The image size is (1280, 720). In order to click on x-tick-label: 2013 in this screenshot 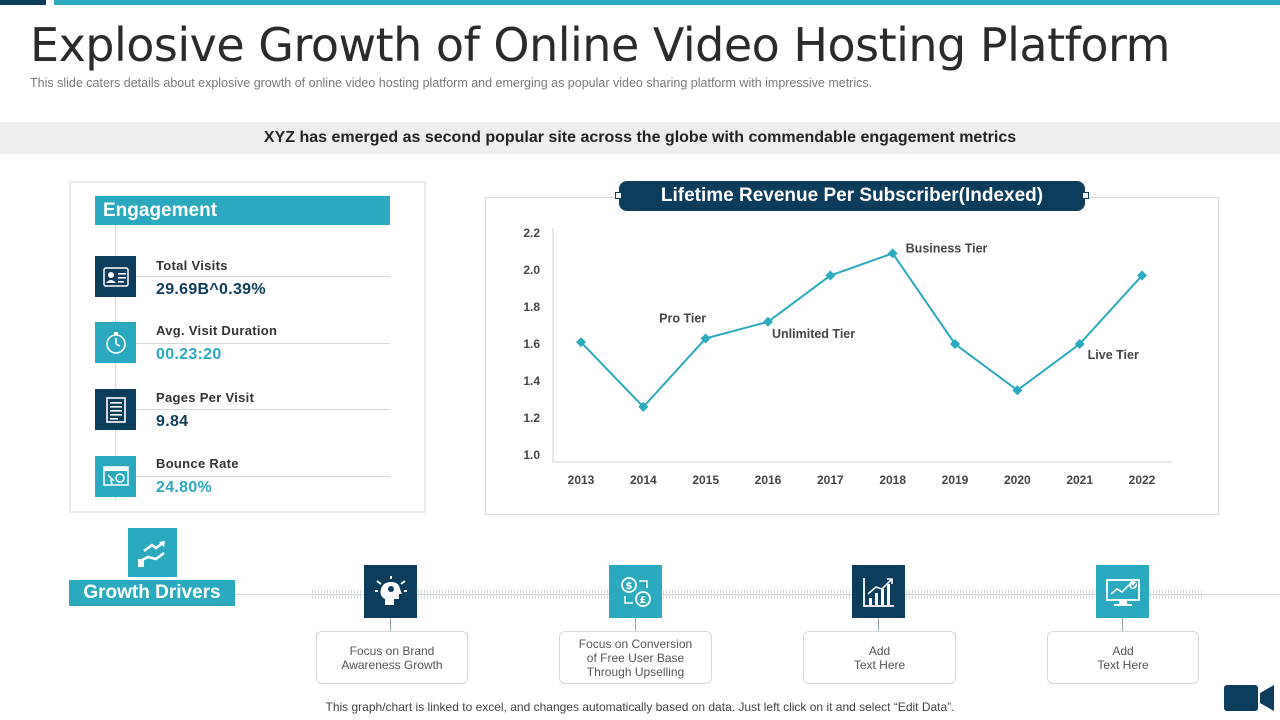, I will do `click(581, 480)`.